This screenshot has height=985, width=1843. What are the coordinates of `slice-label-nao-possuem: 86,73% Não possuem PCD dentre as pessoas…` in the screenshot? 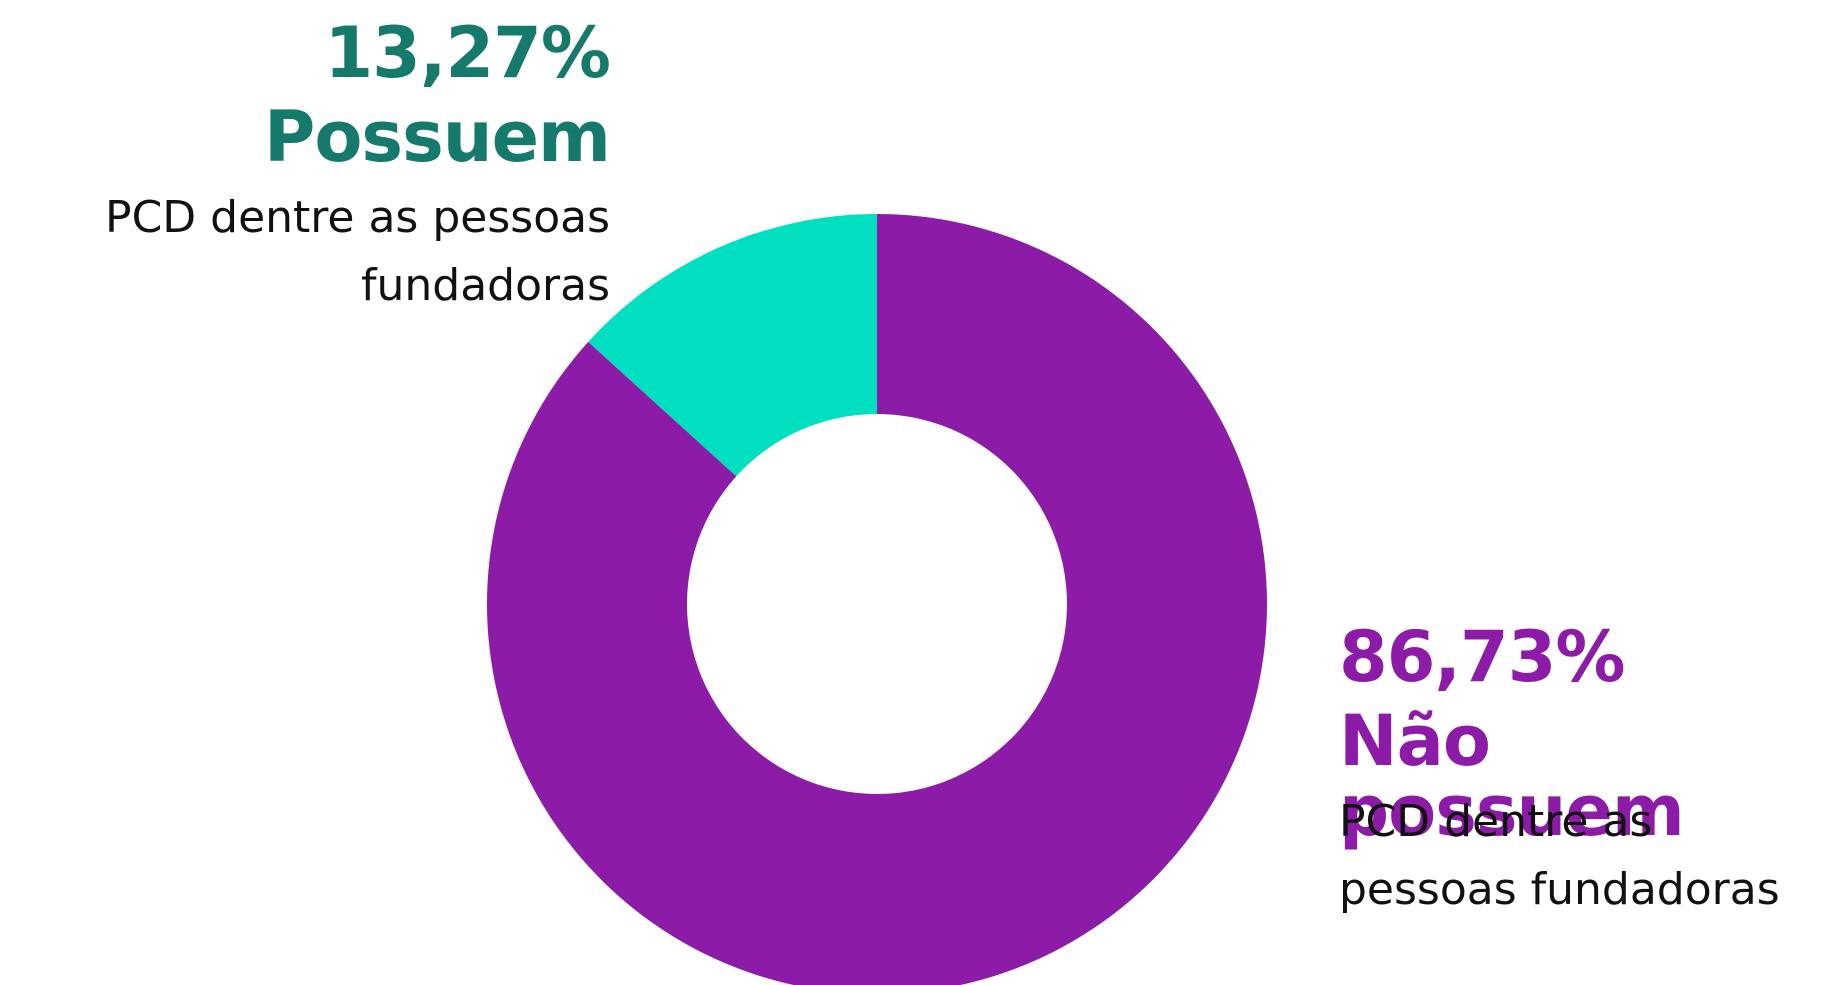 It's located at (1589, 773).